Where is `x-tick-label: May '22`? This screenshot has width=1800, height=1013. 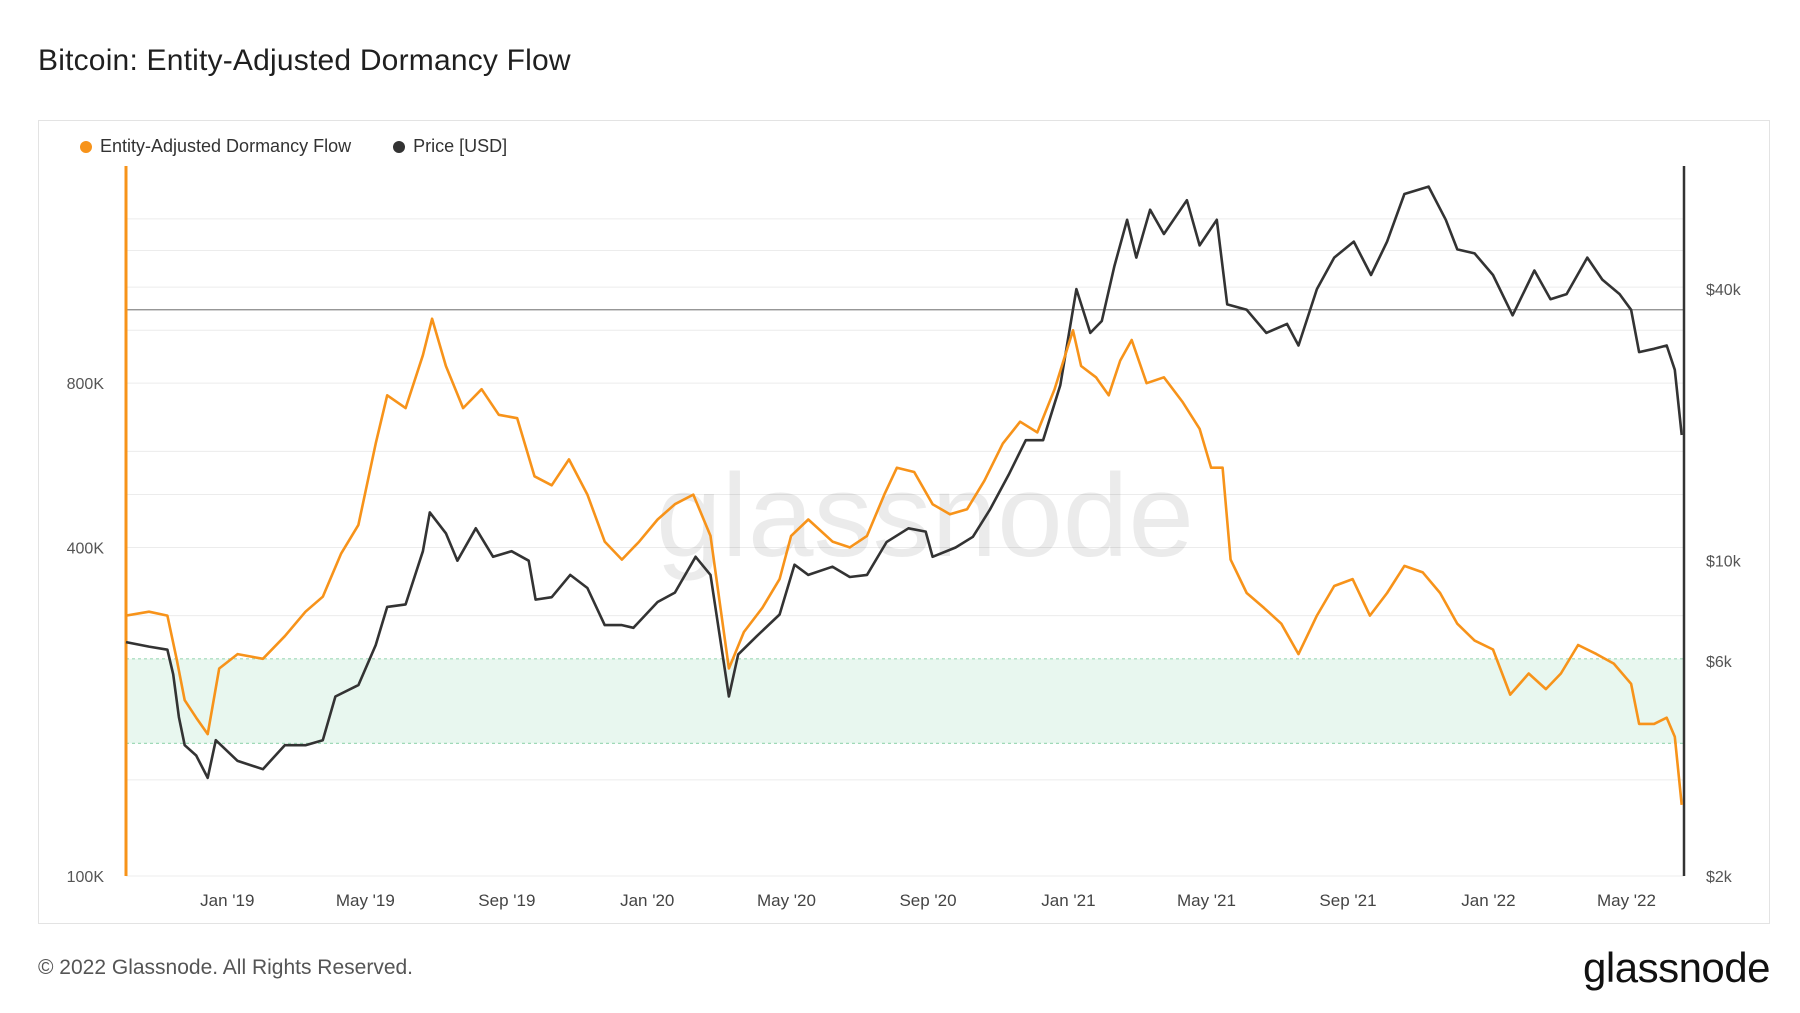
x-tick-label: May '22 is located at coordinates (1626, 900).